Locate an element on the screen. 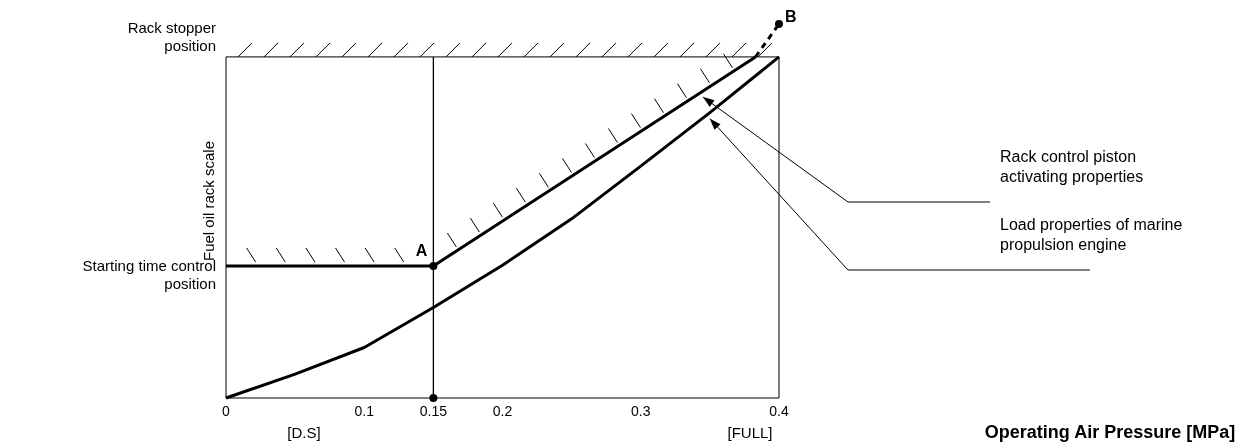 This screenshot has width=1246, height=446. annotation: A is located at coordinates (421, 250).